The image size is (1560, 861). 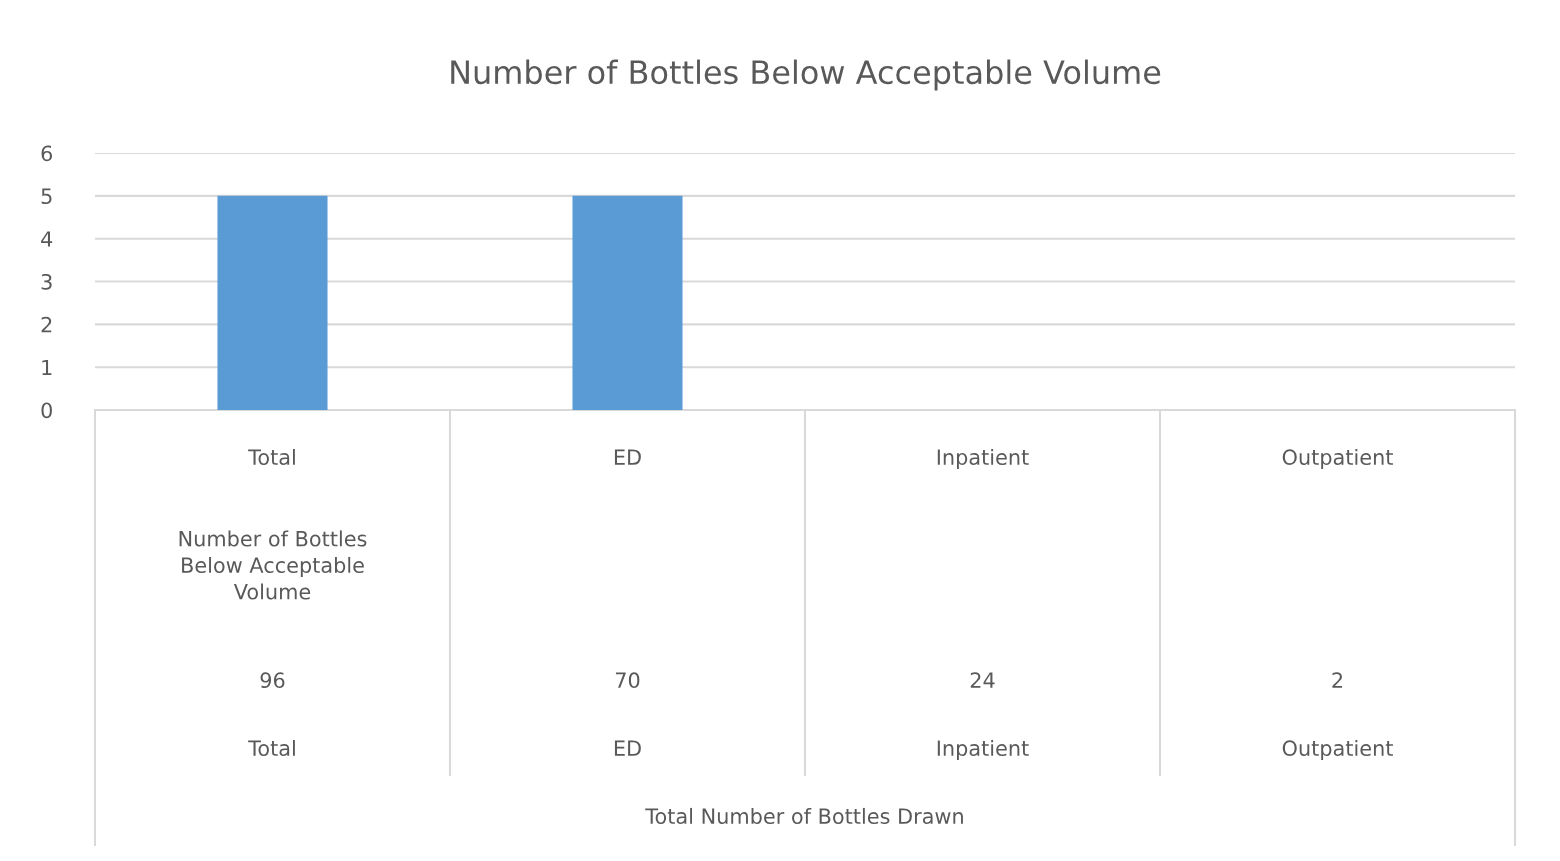 What do you see at coordinates (983, 459) in the screenshot?
I see `x-tick-label: Inpatient` at bounding box center [983, 459].